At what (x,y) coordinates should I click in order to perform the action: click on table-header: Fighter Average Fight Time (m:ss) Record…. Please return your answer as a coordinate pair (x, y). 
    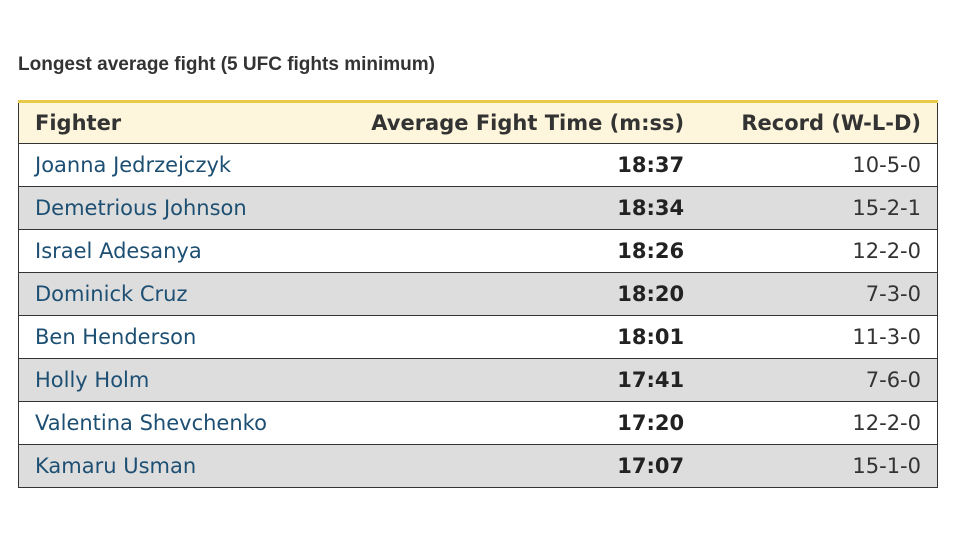
    Looking at the image, I should click on (478, 122).